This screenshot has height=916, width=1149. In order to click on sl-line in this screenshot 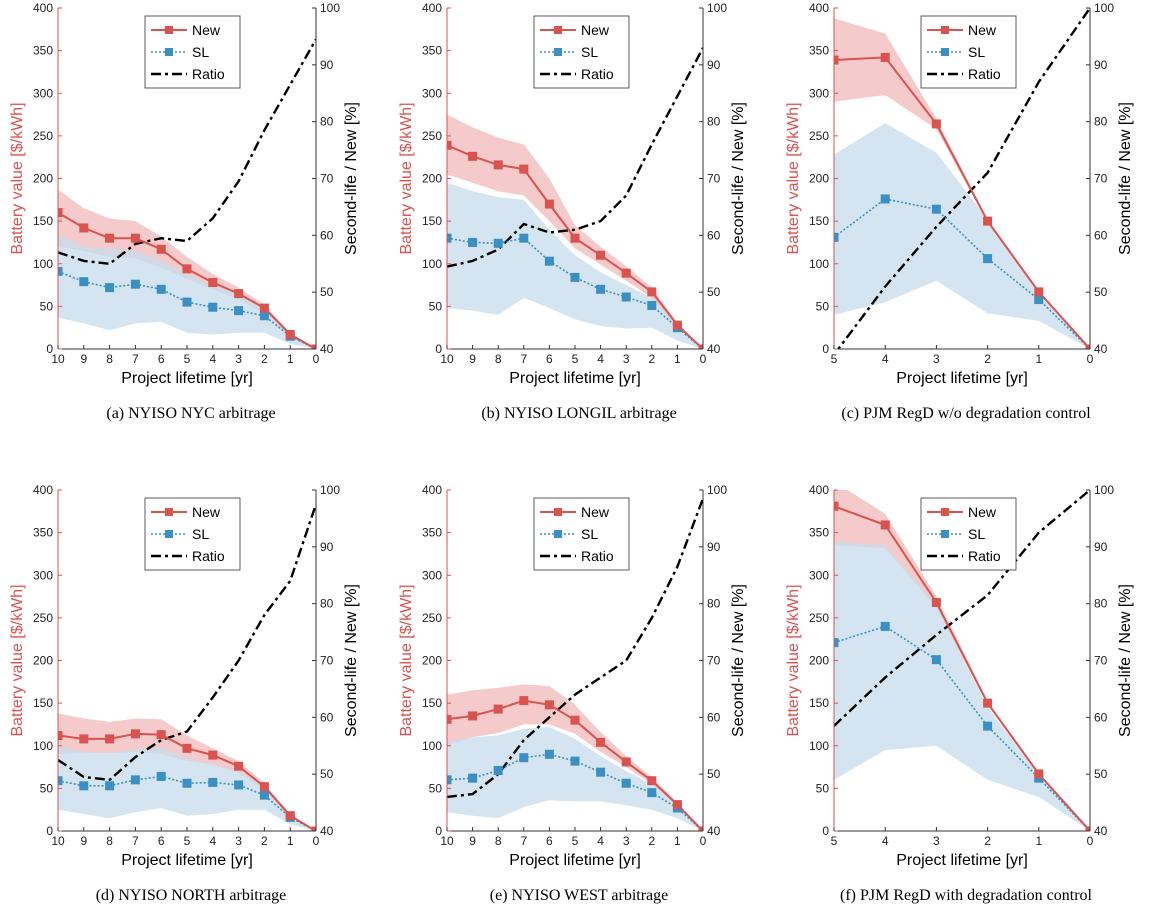, I will do `click(962, 728)`.